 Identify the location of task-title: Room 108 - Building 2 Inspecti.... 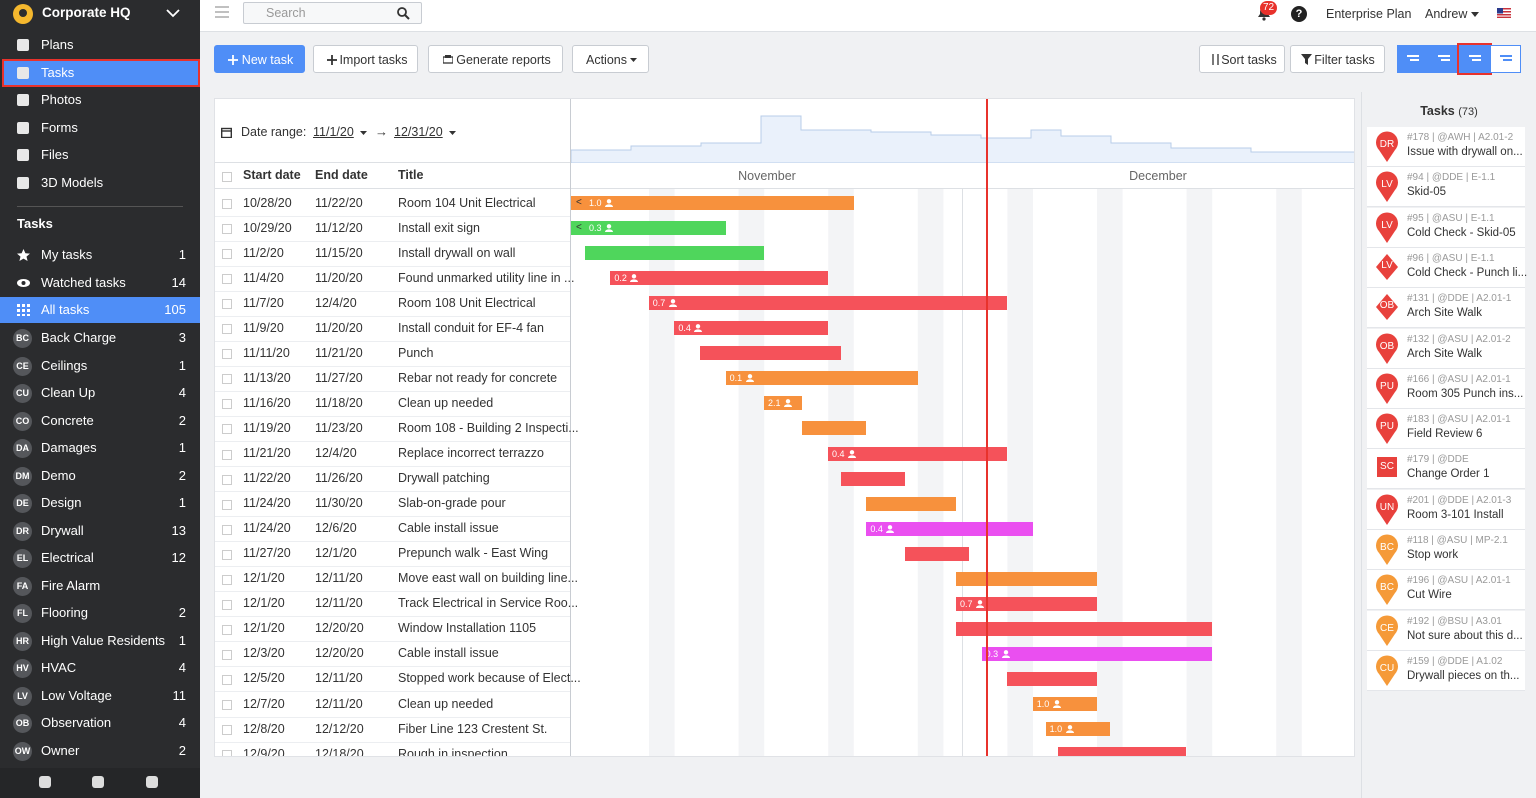
(488, 427).